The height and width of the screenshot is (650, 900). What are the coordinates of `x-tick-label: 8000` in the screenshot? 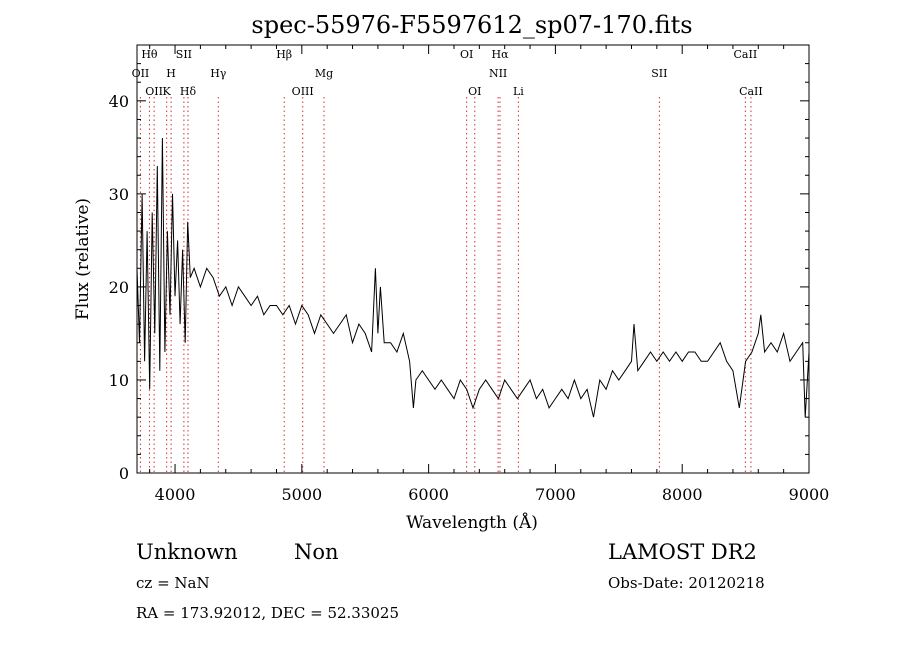 It's located at (682, 494).